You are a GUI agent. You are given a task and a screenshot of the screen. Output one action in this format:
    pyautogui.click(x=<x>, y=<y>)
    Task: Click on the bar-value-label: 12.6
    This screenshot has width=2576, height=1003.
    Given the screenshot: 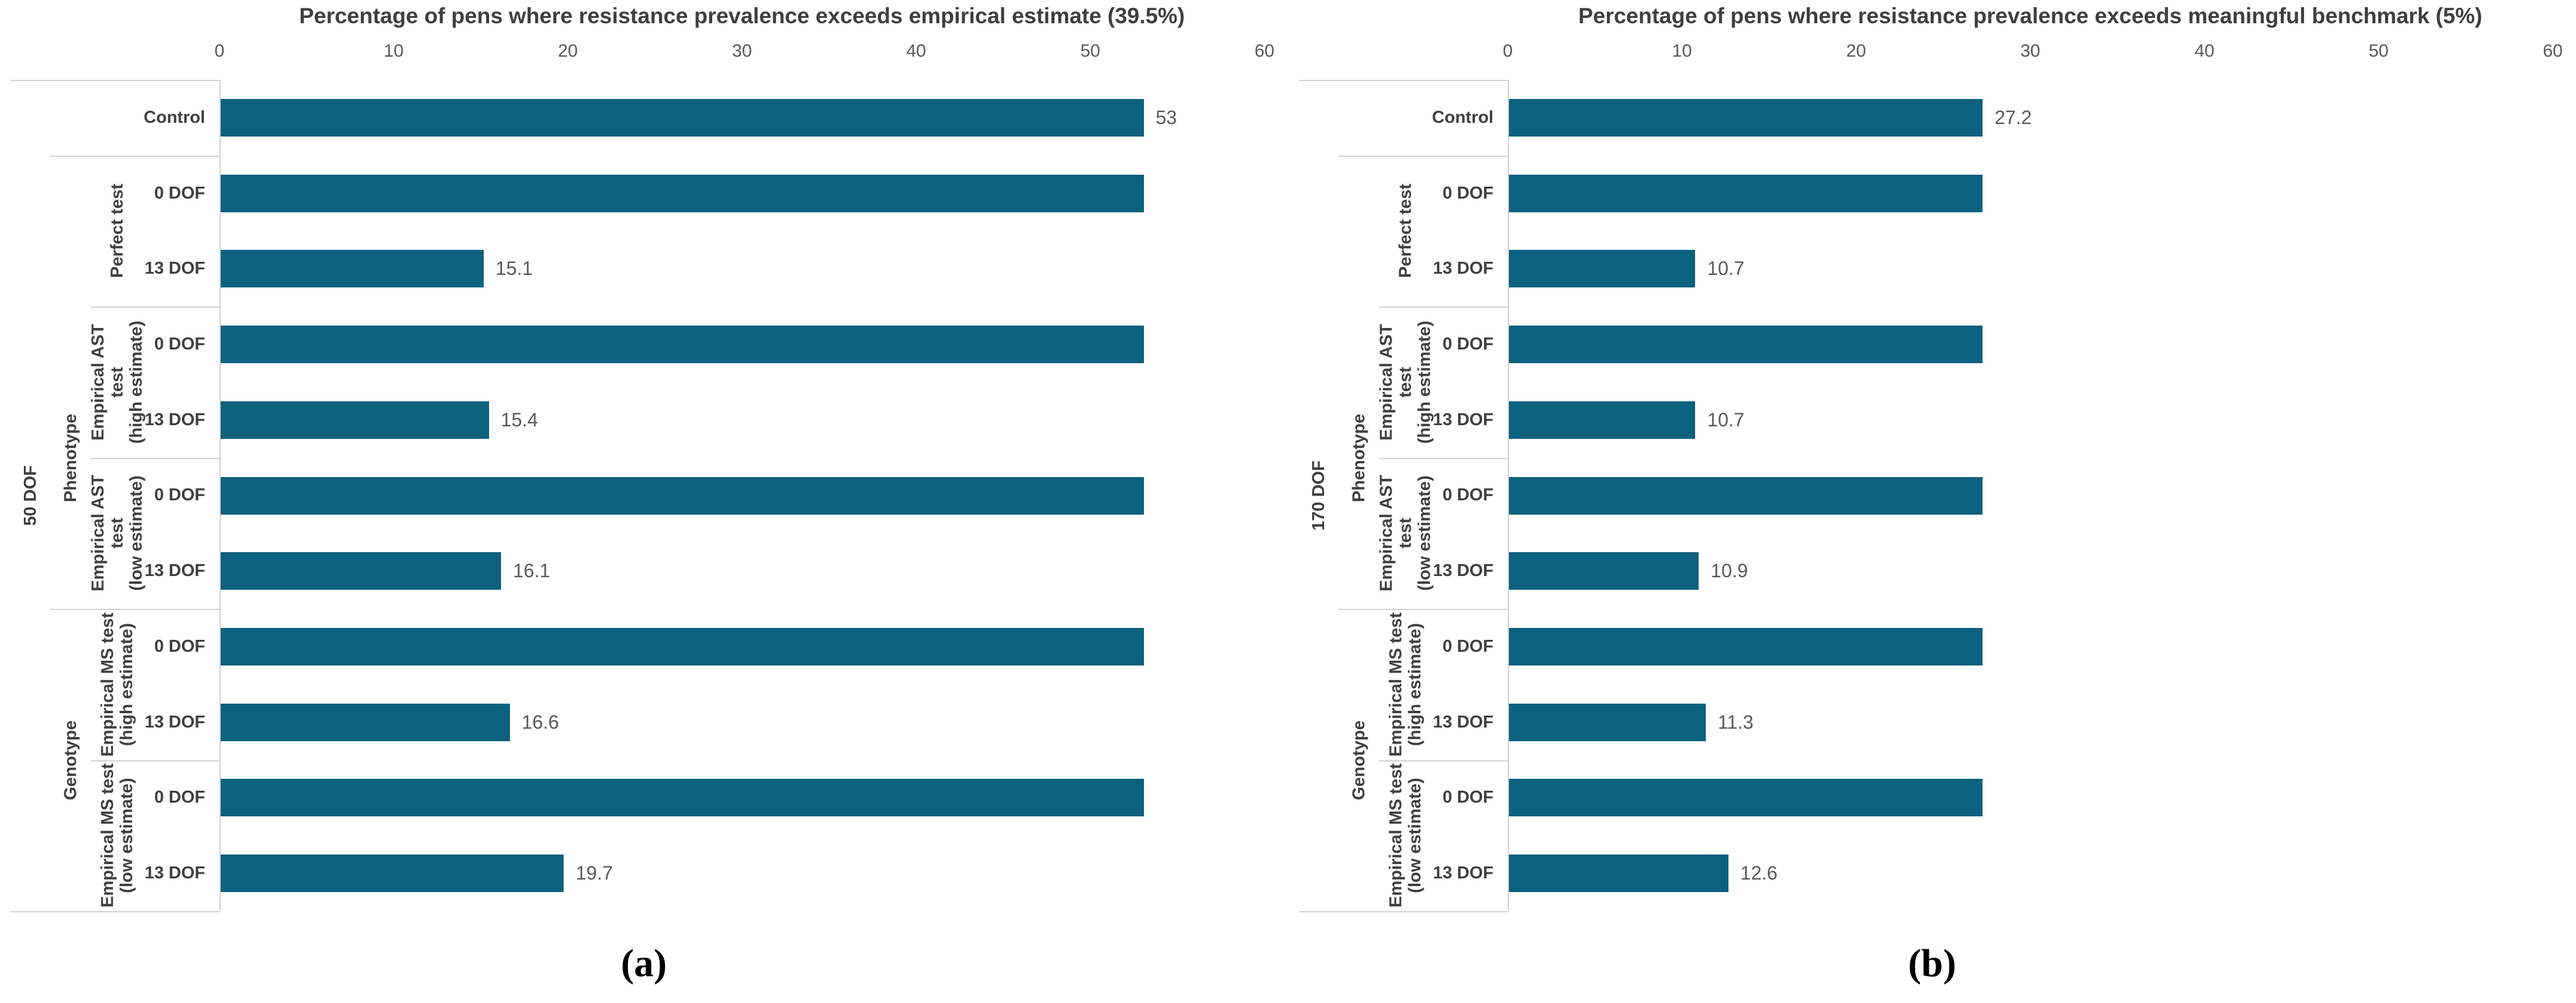 What is the action you would take?
    pyautogui.click(x=1759, y=873)
    